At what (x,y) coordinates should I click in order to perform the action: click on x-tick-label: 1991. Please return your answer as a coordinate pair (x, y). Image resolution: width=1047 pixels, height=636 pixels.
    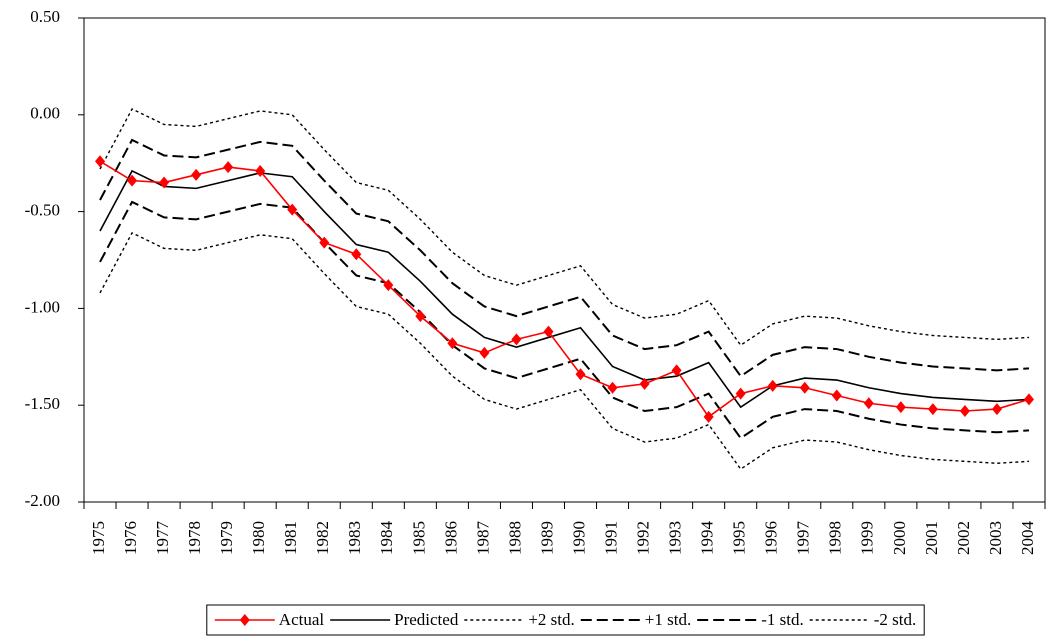
    Looking at the image, I should click on (610, 538).